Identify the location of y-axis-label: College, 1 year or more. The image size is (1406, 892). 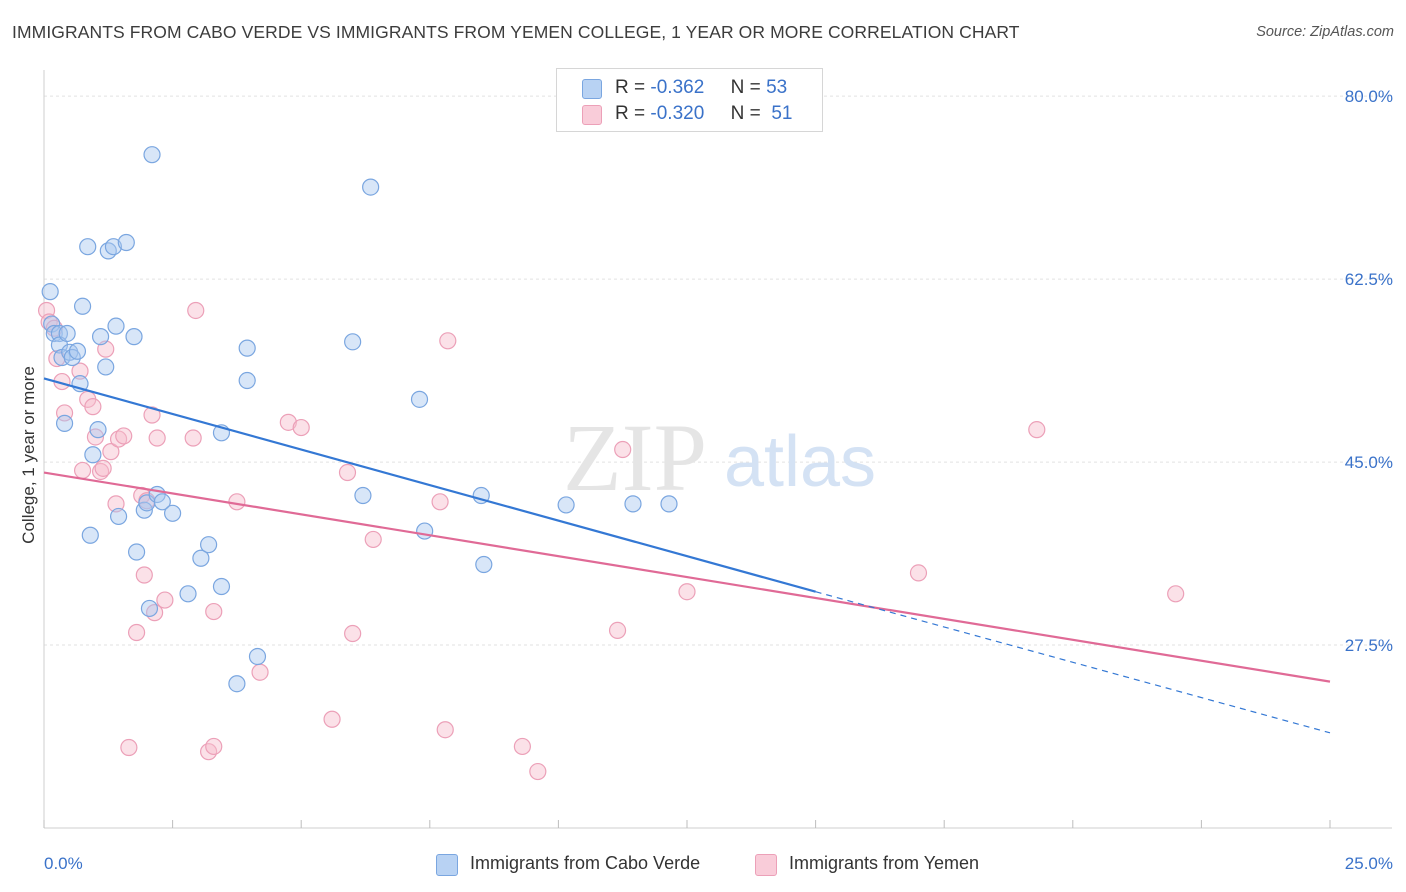
(28, 455).